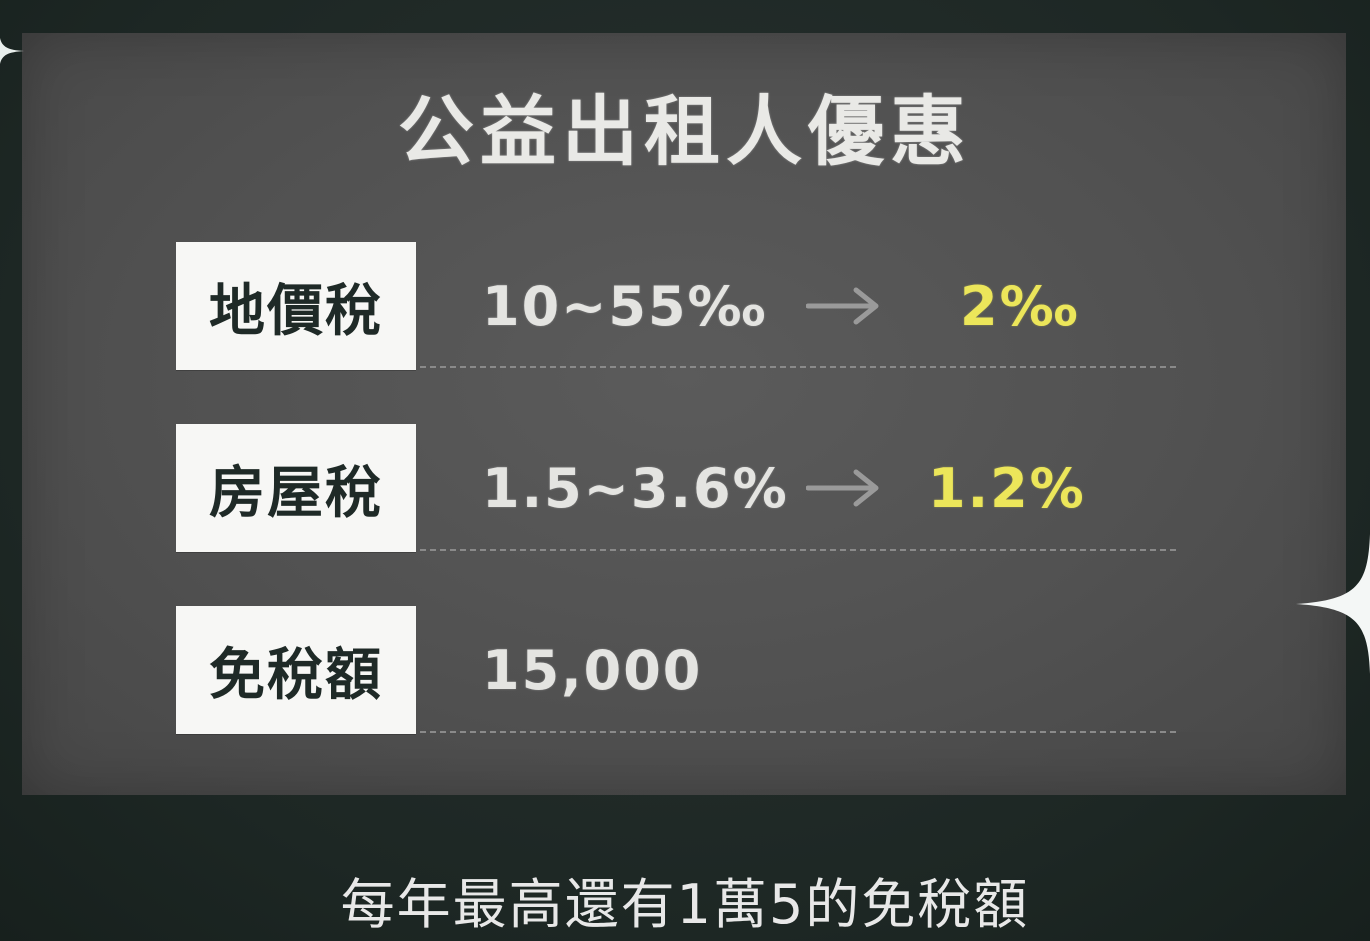 Image resolution: width=1370 pixels, height=941 pixels. Describe the element at coordinates (592, 670) in the screenshot. I see `row-value-tax-exemption: 15,000` at that location.